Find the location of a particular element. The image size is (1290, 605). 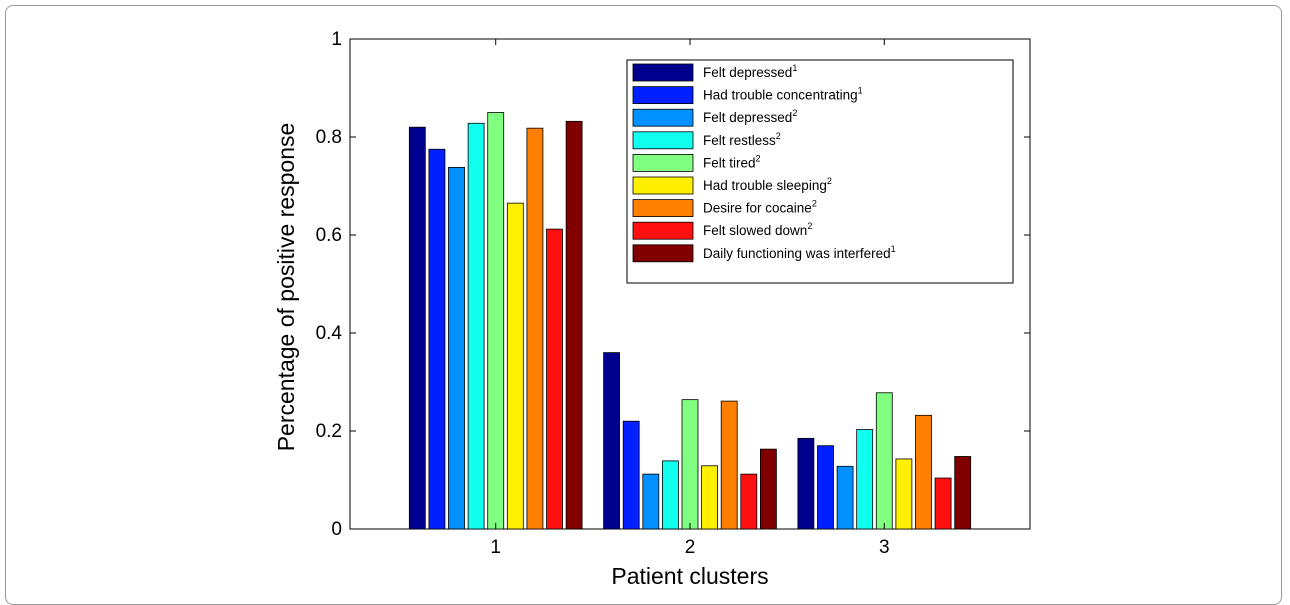

legend-label: Felt restless2 is located at coordinates (742, 139).